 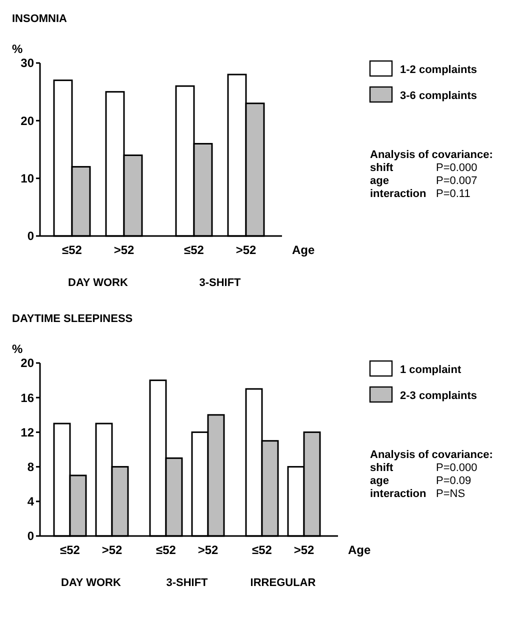 I want to click on legend-label: 3-6 complaints, so click(x=439, y=96).